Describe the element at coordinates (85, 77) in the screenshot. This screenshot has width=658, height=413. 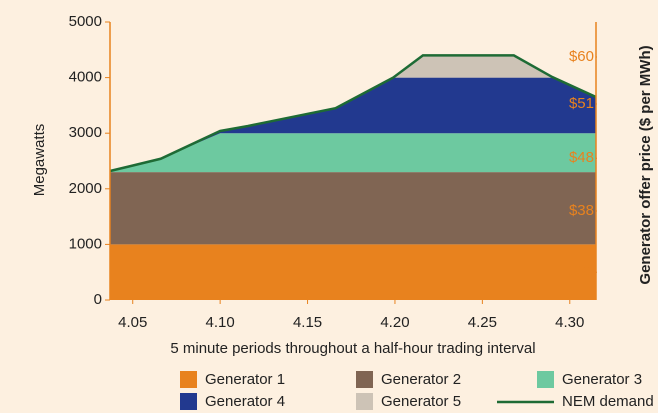
I see `y-tick-label: 4000` at that location.